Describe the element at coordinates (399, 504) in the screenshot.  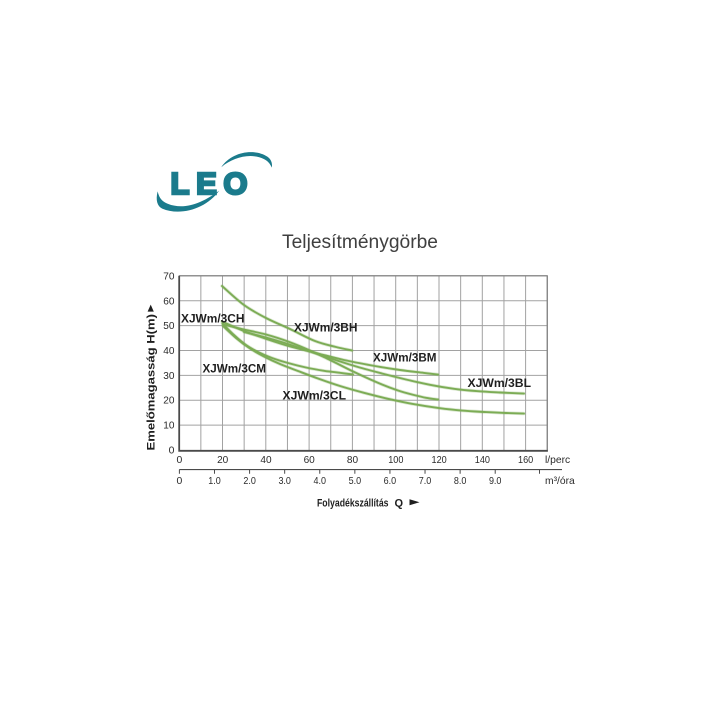
I see `svg-text: Q` at that location.